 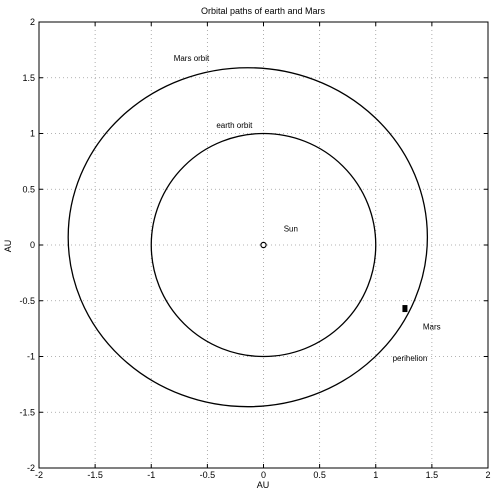 I want to click on annotation-label: Mars orbit, so click(x=192, y=58).